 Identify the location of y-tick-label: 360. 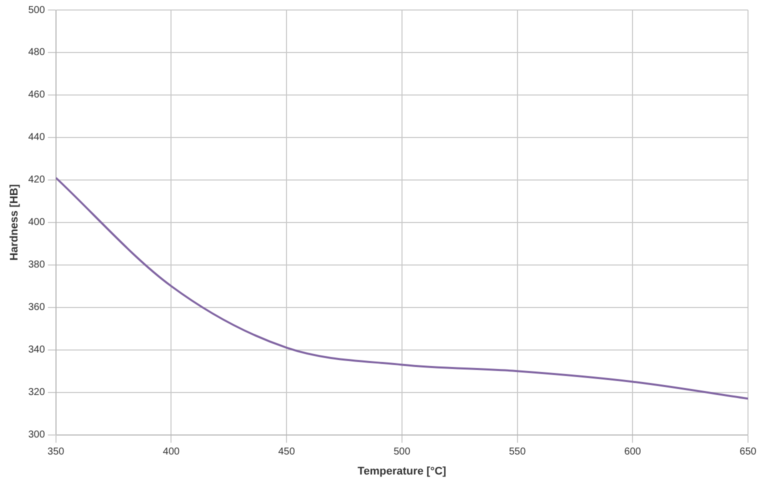
(37, 308).